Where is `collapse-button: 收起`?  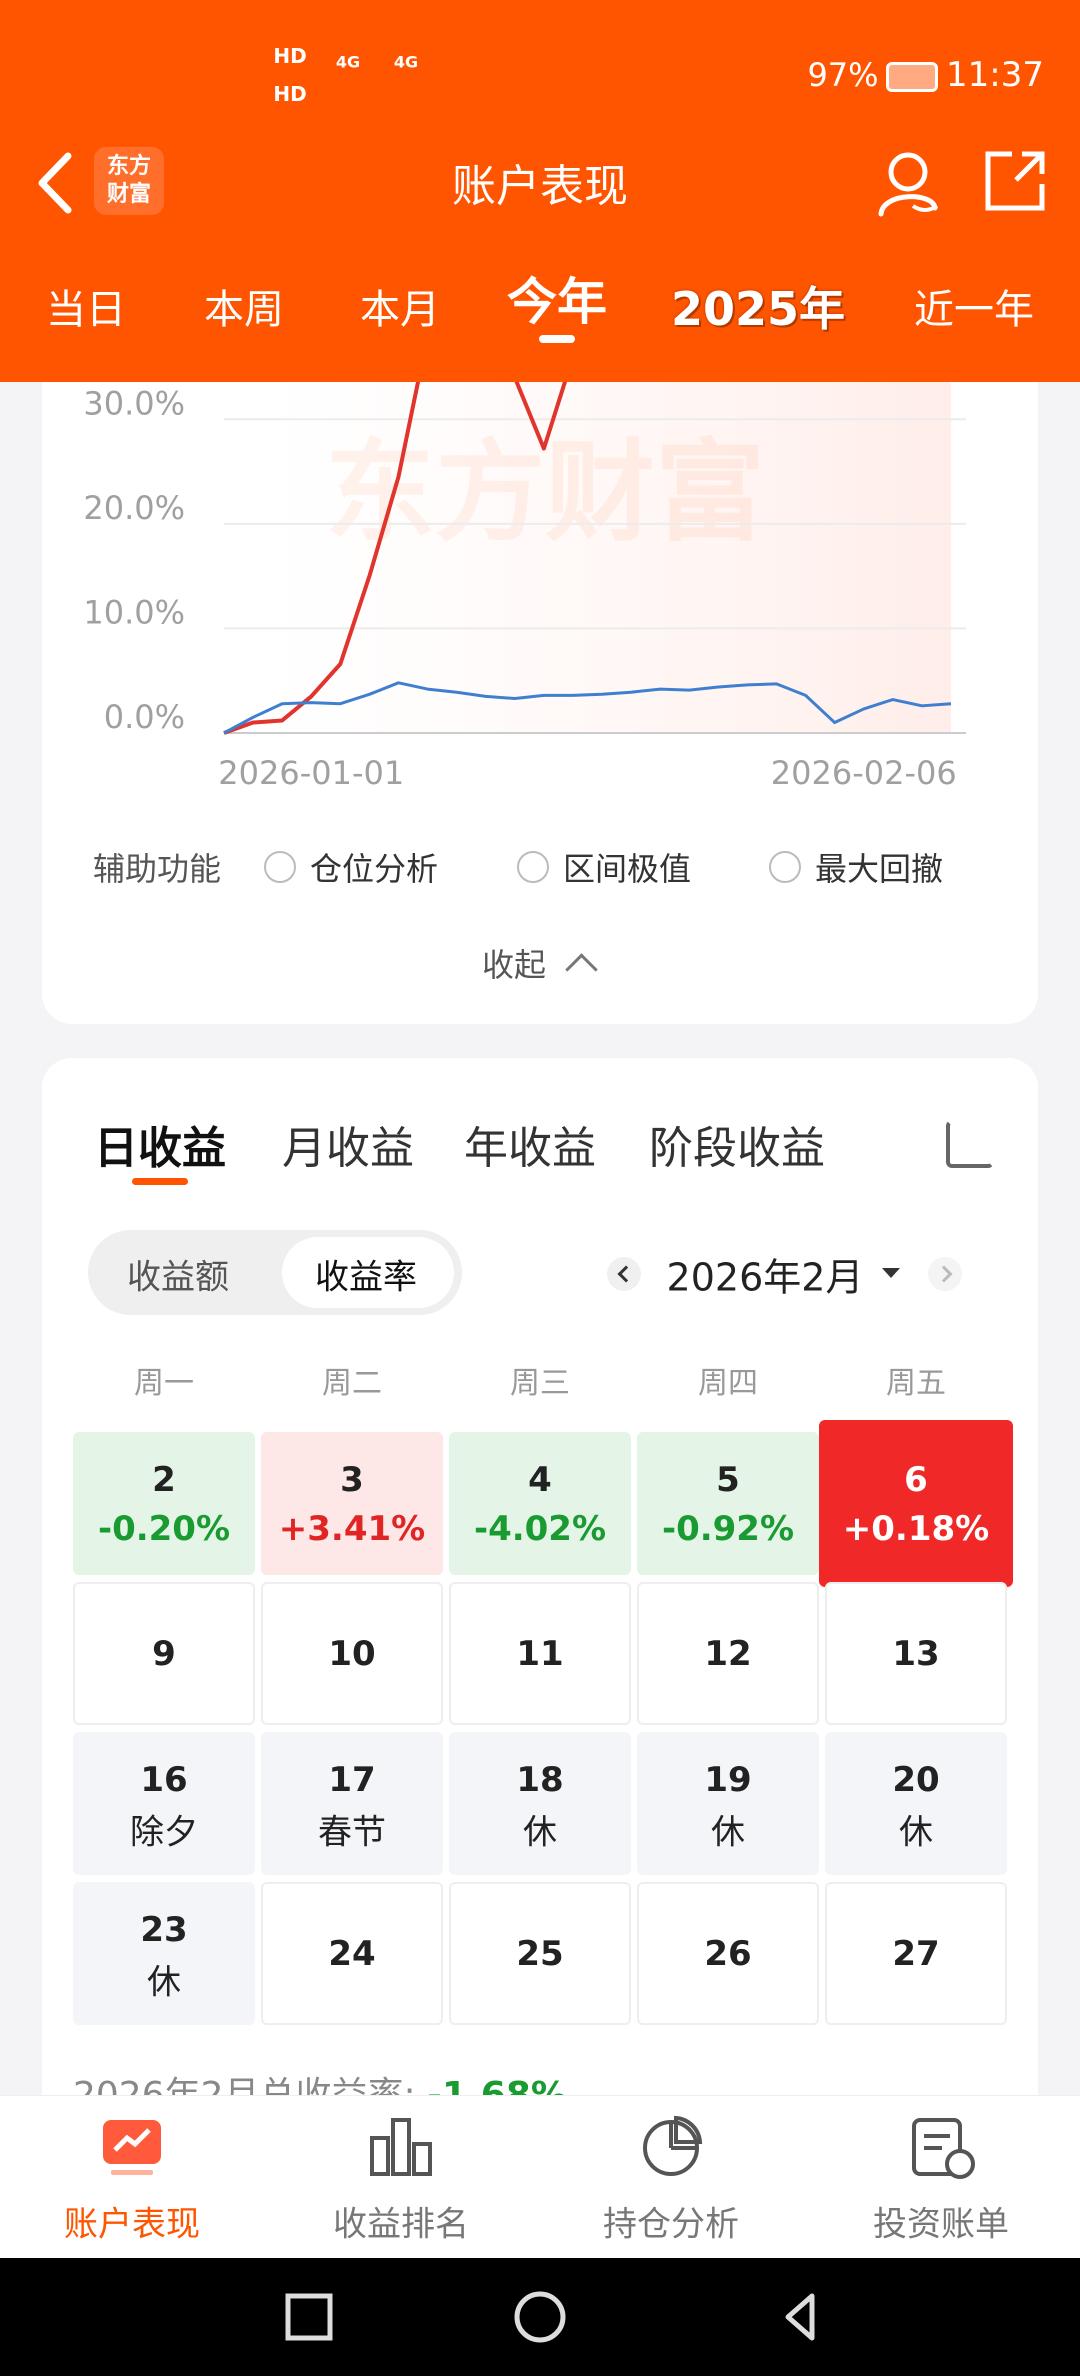
collapse-button: 收起 is located at coordinates (514, 965).